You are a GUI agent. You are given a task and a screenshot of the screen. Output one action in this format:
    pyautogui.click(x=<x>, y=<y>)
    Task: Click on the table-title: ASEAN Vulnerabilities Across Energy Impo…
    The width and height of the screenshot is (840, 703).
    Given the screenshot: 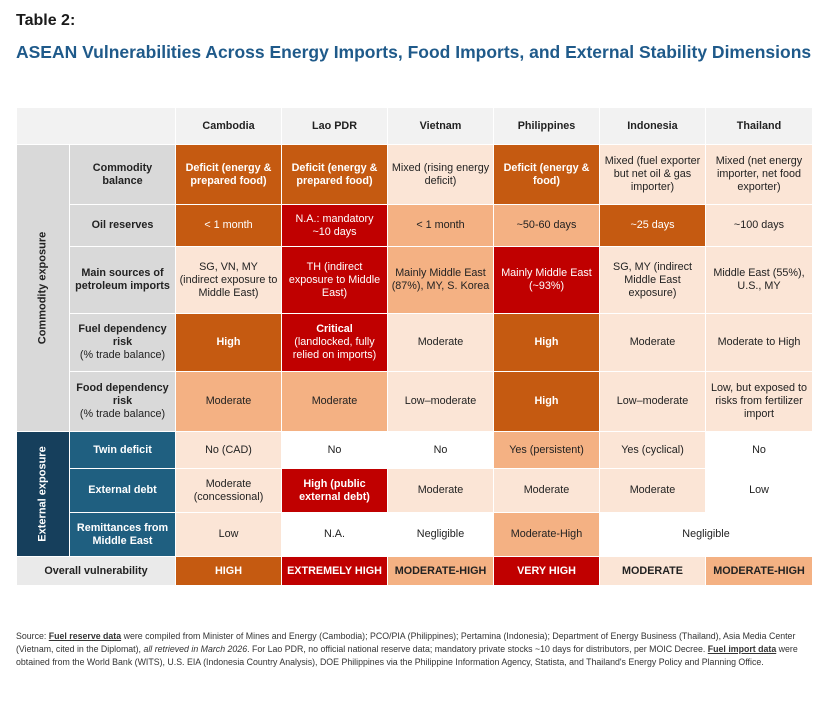 What is the action you would take?
    pyautogui.click(x=414, y=52)
    